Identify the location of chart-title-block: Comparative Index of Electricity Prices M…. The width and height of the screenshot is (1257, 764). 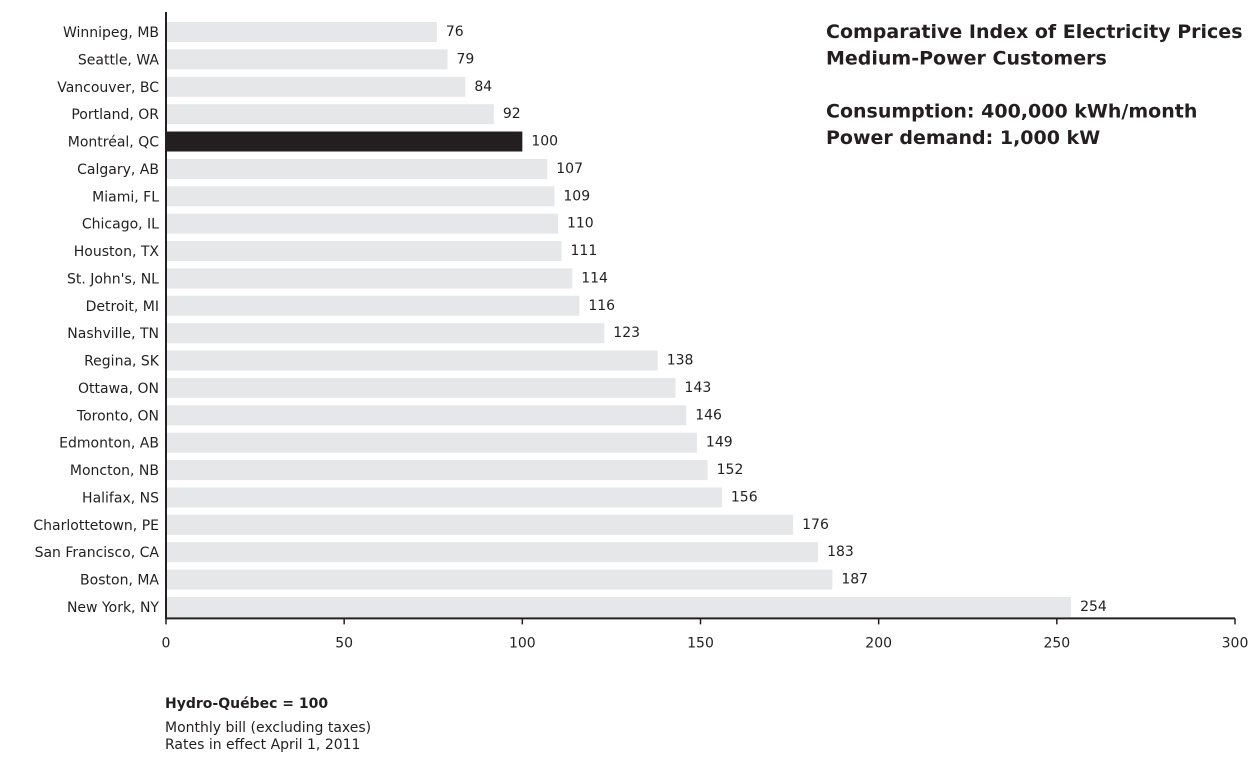
(1034, 85).